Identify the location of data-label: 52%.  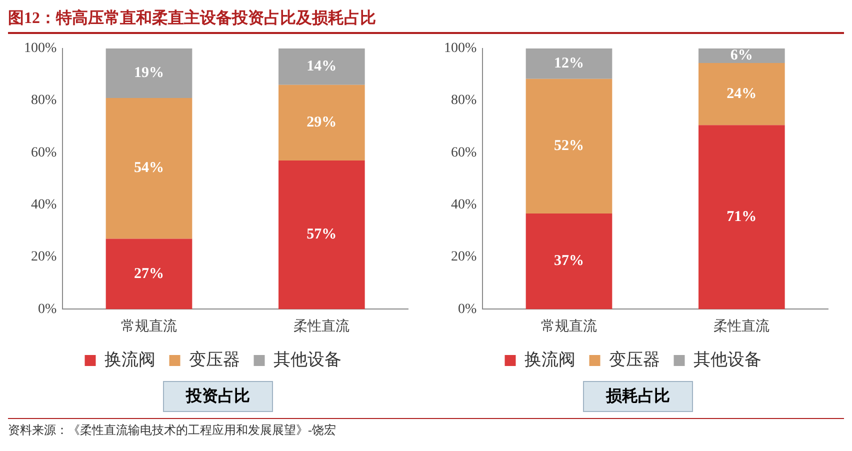
(569, 146).